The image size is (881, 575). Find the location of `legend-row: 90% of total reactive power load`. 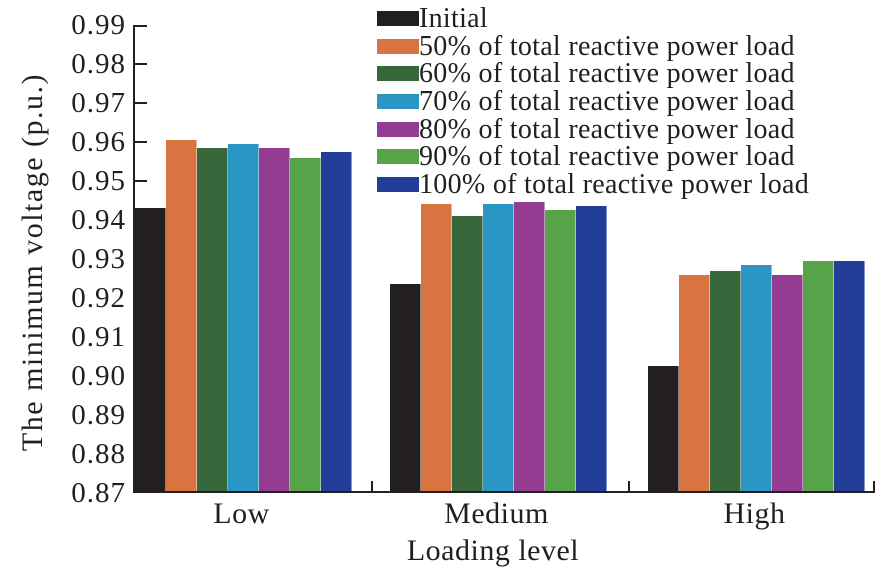

legend-row: 90% of total reactive power load is located at coordinates (593, 157).